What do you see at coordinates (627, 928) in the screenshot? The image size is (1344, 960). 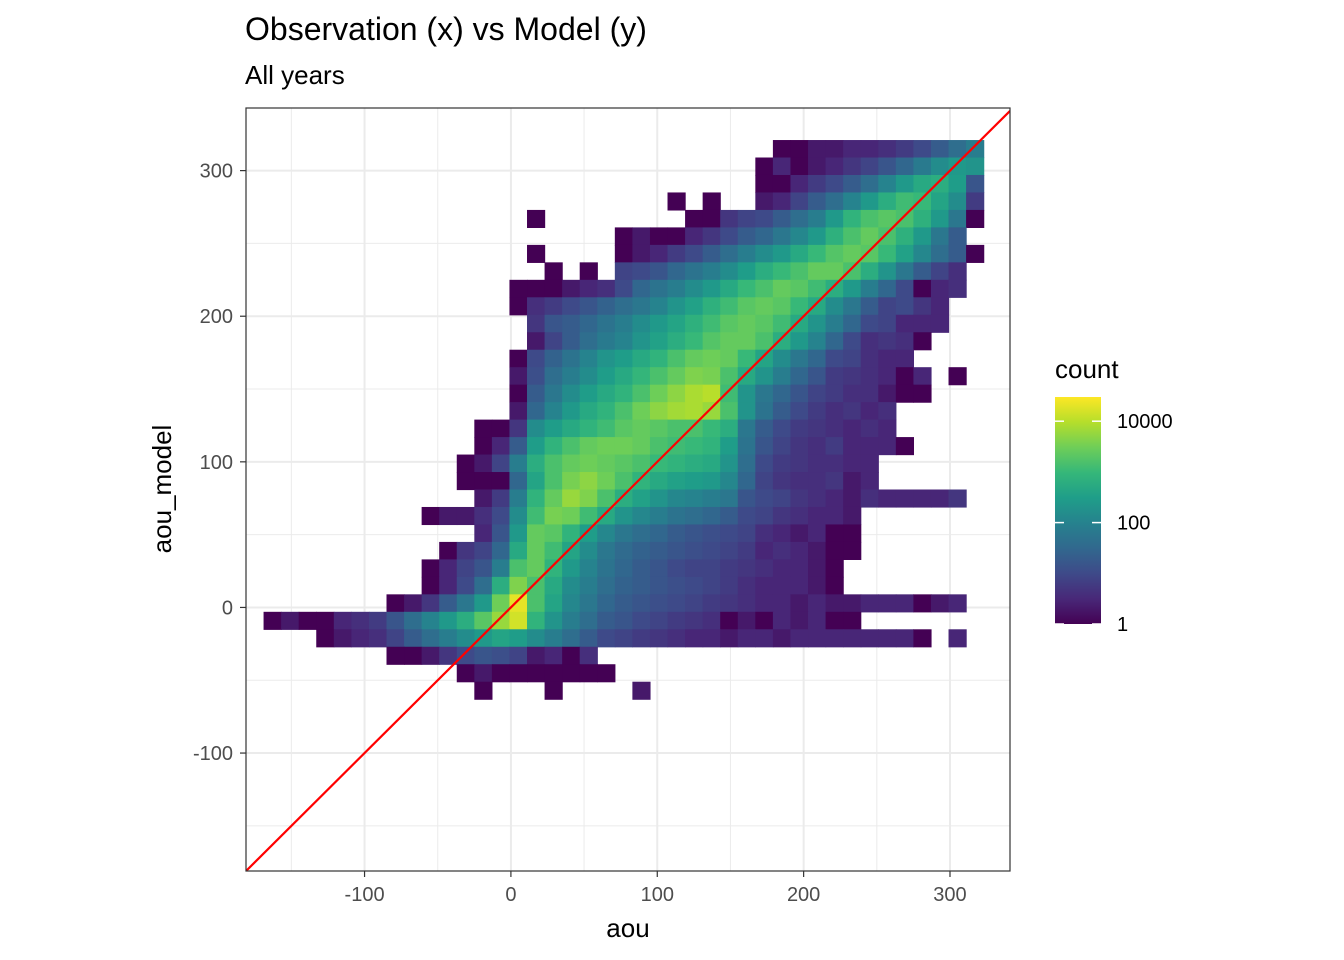 I see `x-axis-label: aou` at bounding box center [627, 928].